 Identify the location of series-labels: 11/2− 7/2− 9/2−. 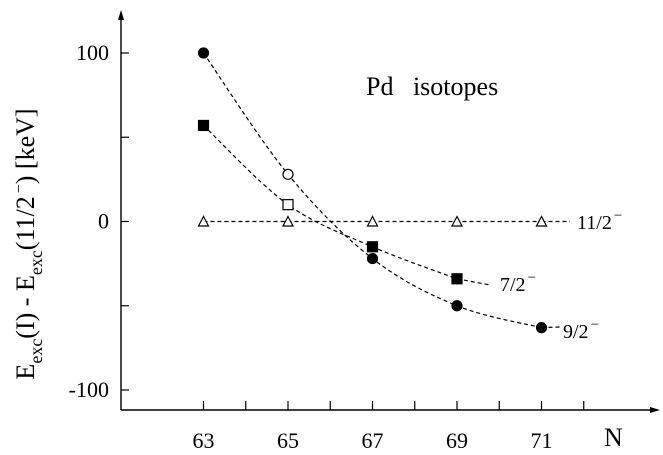
(561, 275).